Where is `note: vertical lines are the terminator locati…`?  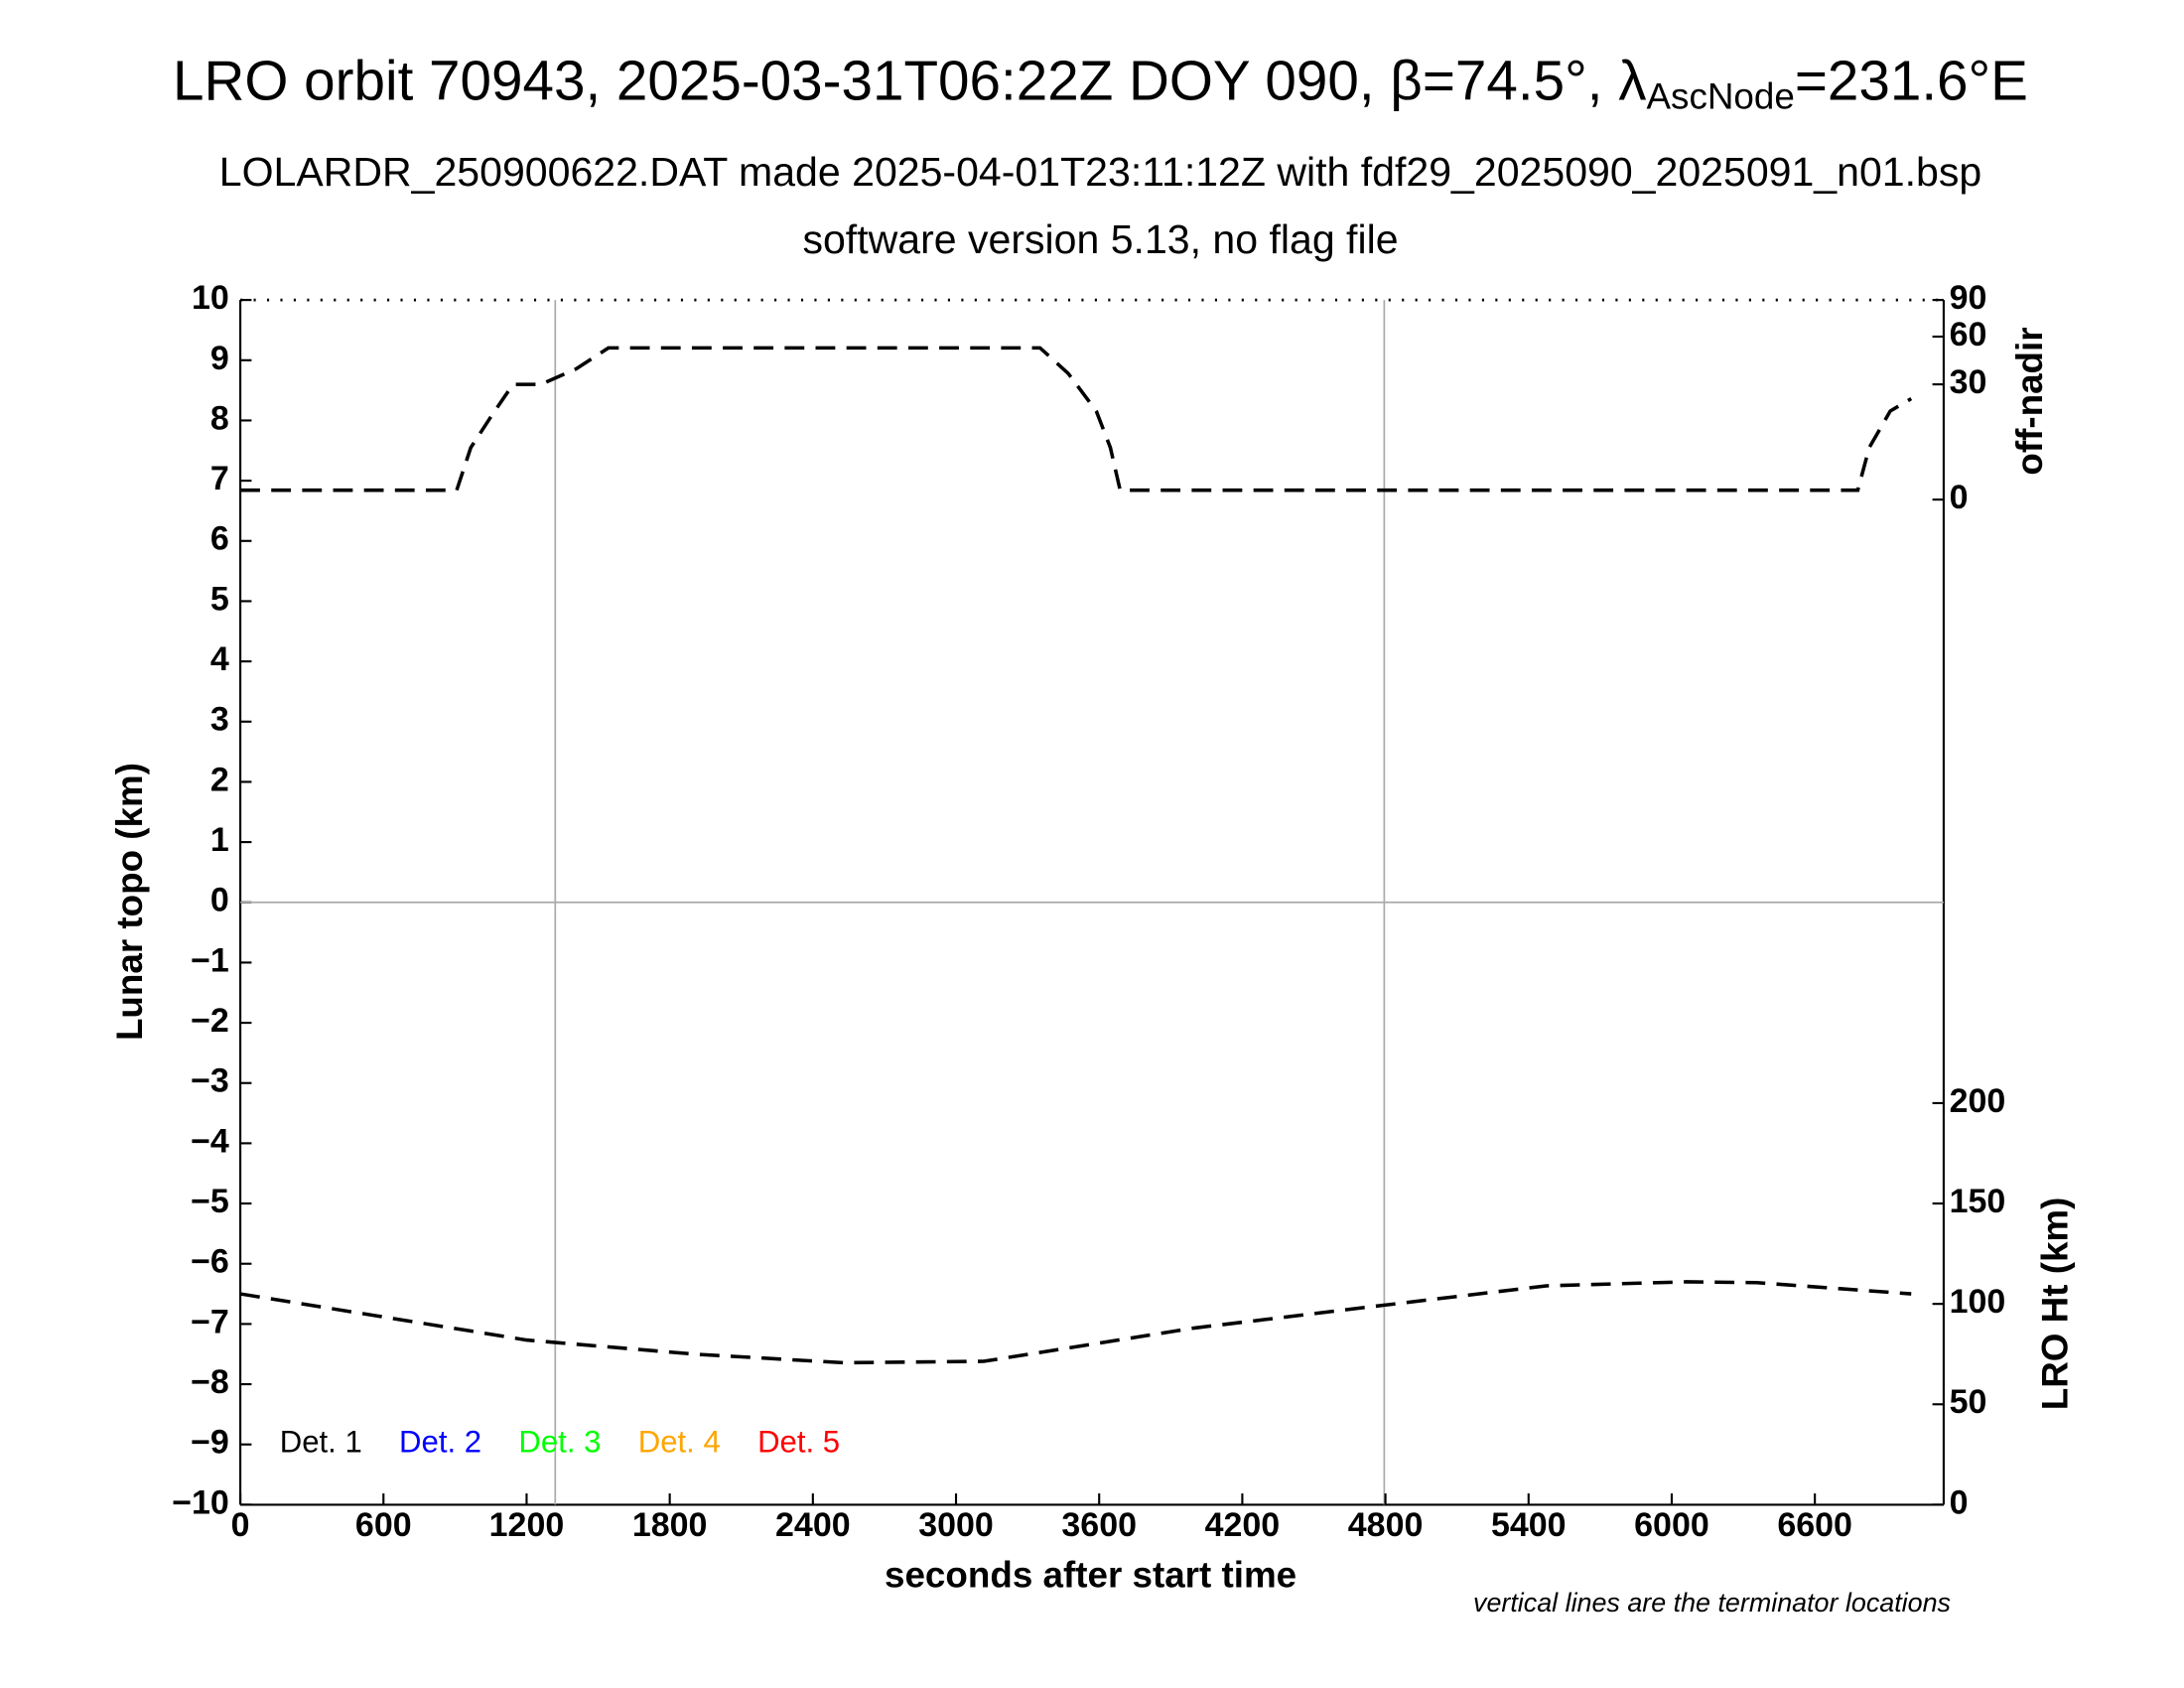 note: vertical lines are the terminator locati… is located at coordinates (1712, 1603).